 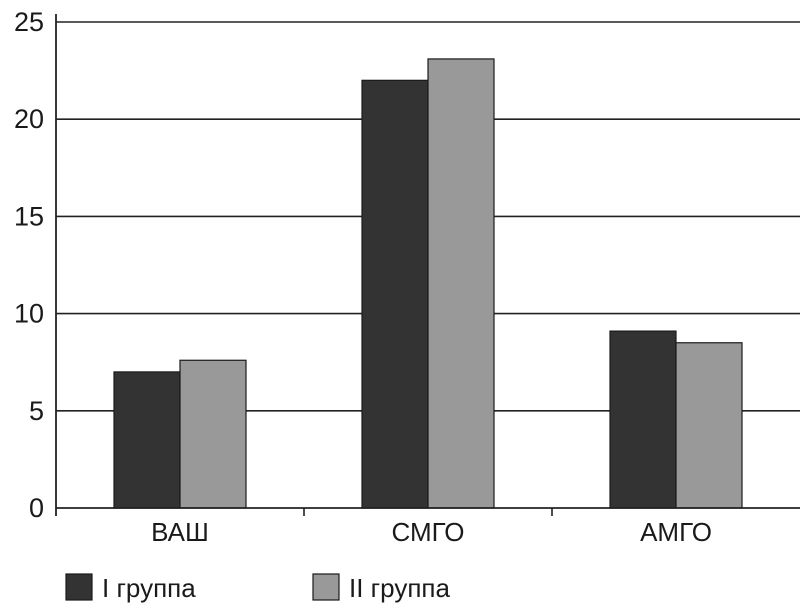 I want to click on x-category-label: СМГО, so click(x=428, y=532).